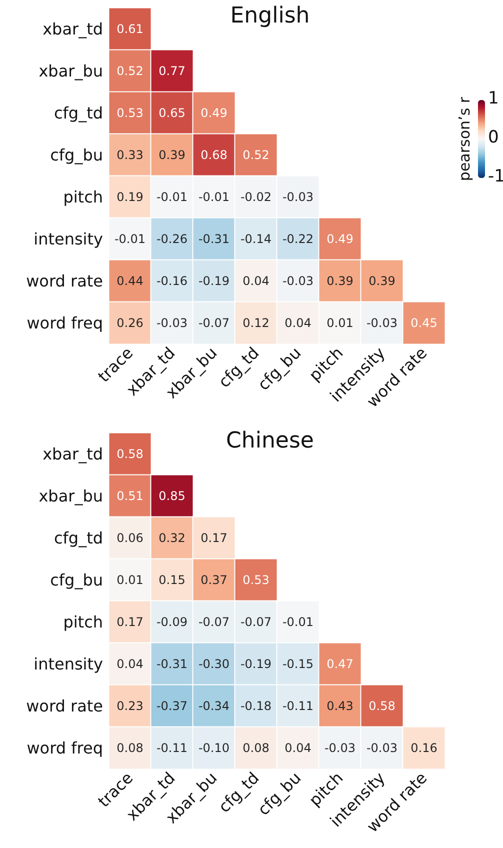 The height and width of the screenshot is (848, 503). Describe the element at coordinates (214, 748) in the screenshot. I see `data-label: -0.10` at that location.